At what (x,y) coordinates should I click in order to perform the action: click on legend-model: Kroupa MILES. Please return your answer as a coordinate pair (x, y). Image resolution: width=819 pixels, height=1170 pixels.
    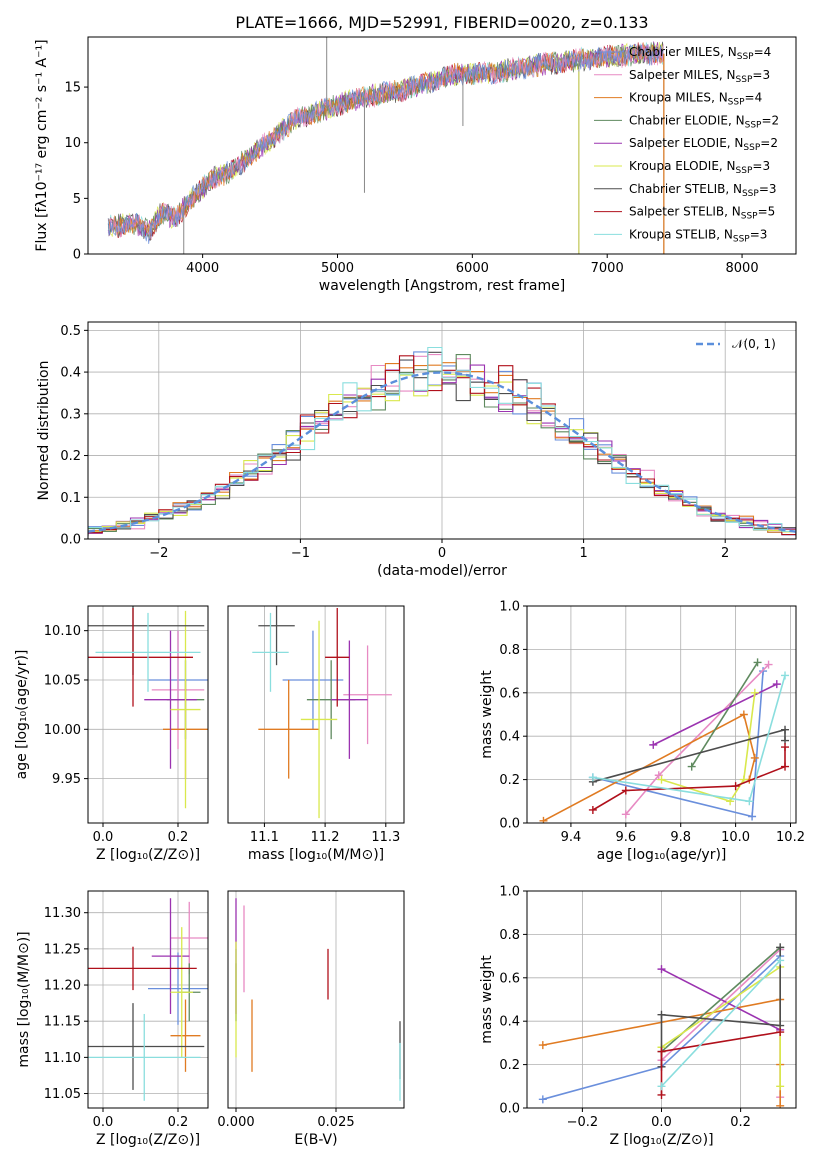
    Looking at the image, I should click on (670, 98).